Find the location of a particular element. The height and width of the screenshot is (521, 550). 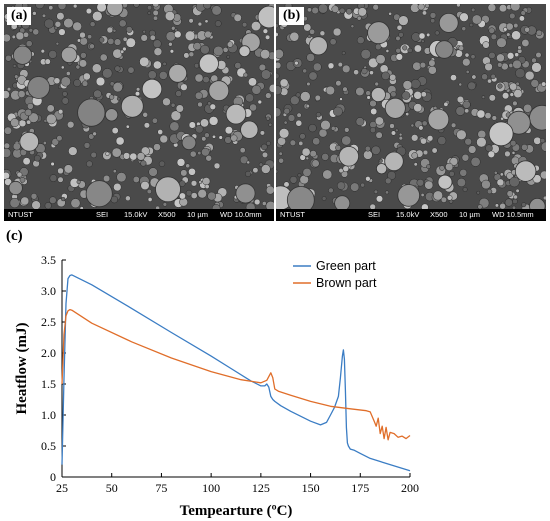

sem-mag-a: X500 is located at coordinates (167, 214).